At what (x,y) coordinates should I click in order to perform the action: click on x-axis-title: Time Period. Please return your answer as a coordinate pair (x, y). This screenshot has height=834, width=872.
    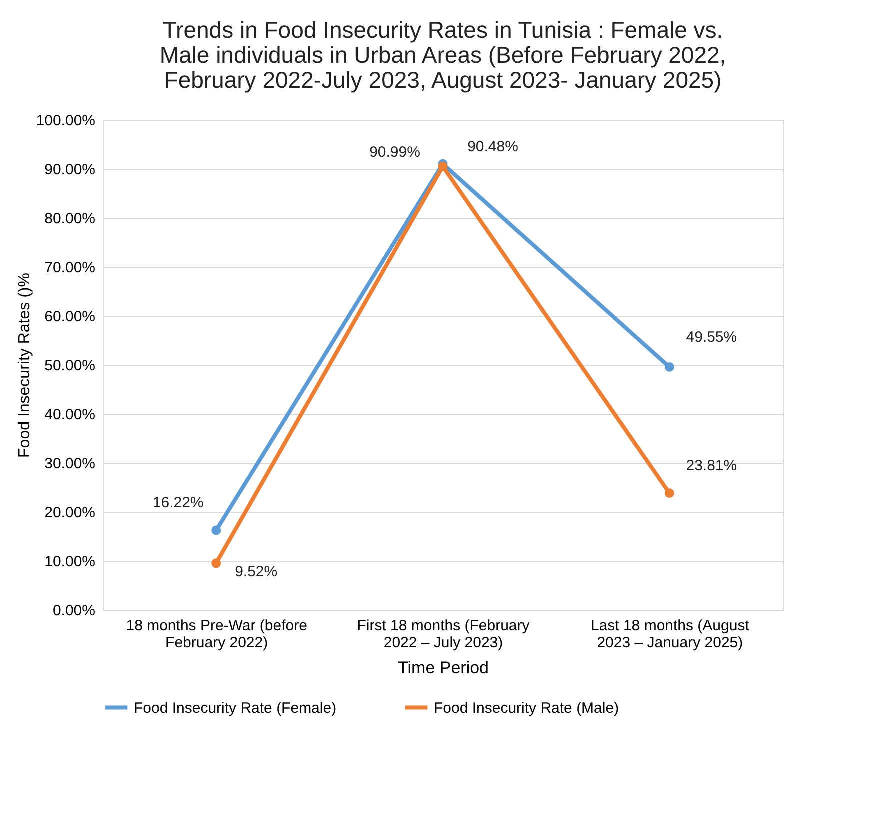
    Looking at the image, I should click on (444, 668).